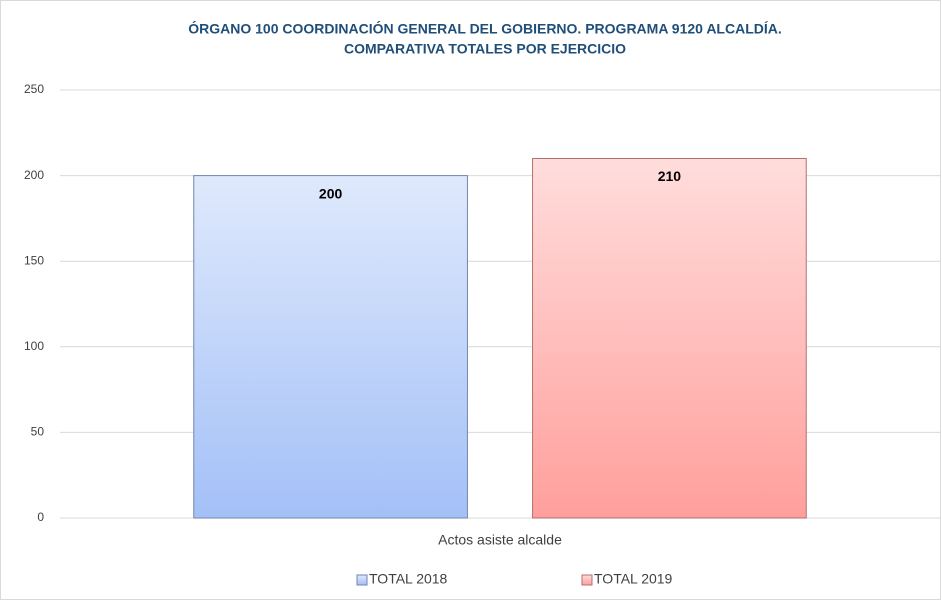  I want to click on x-tick-label: Actos asiste alcalde, so click(500, 540).